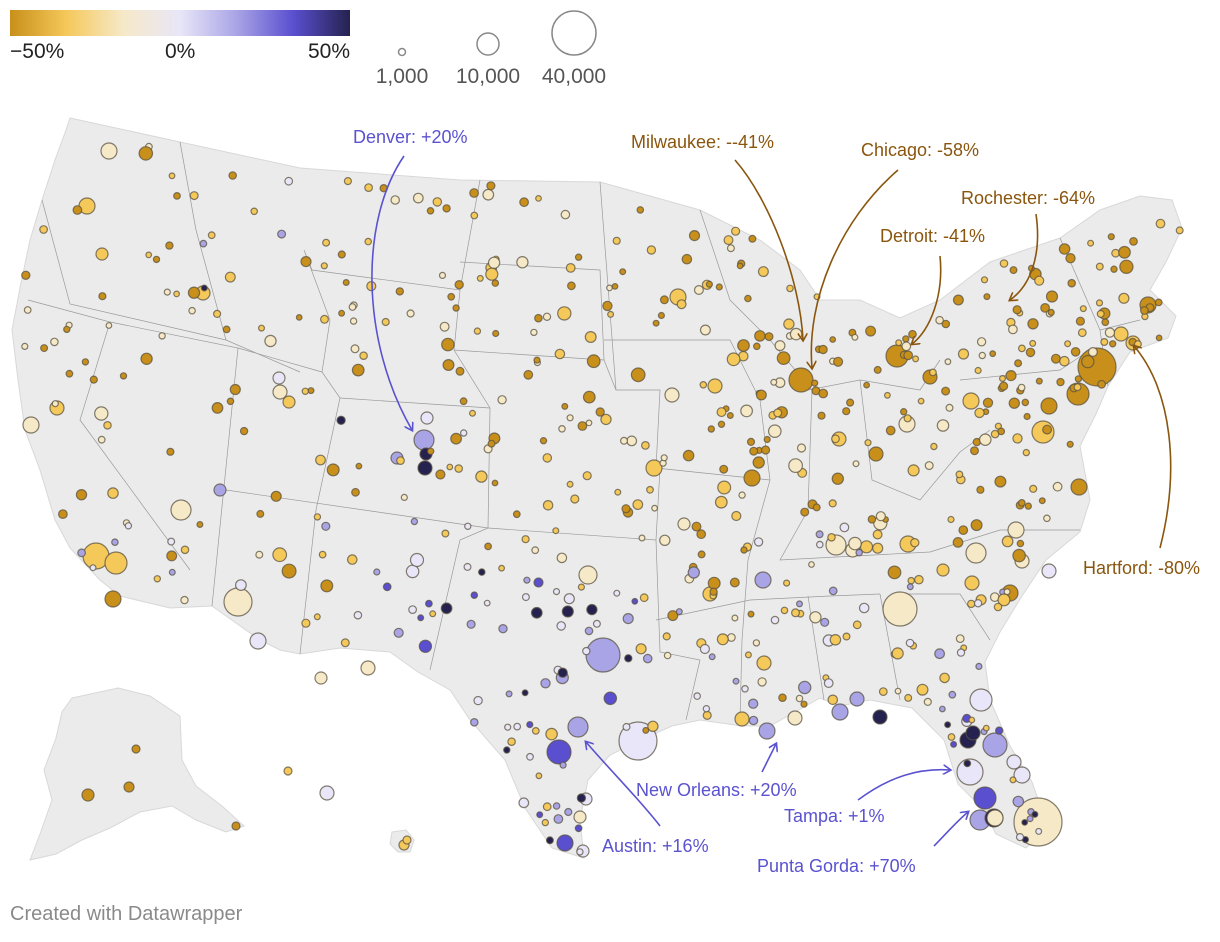 The height and width of the screenshot is (942, 1220). Describe the element at coordinates (702, 142) in the screenshot. I see `label-milwaukee: Milwaukee: --41%` at that location.